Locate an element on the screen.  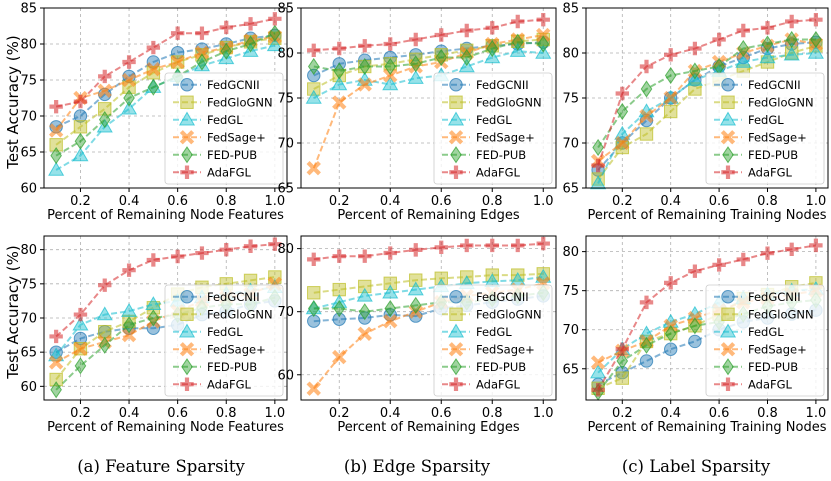
legend-marker-fedglognn is located at coordinates (187, 102).